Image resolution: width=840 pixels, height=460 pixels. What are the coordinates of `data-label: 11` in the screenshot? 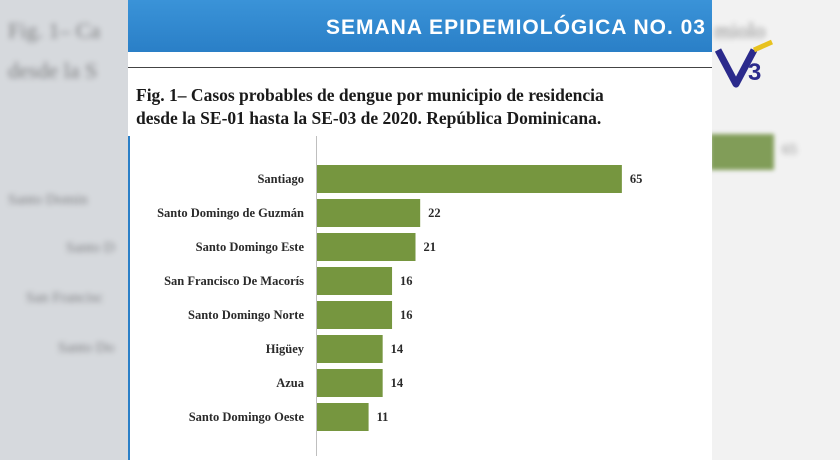 It's located at (383, 417).